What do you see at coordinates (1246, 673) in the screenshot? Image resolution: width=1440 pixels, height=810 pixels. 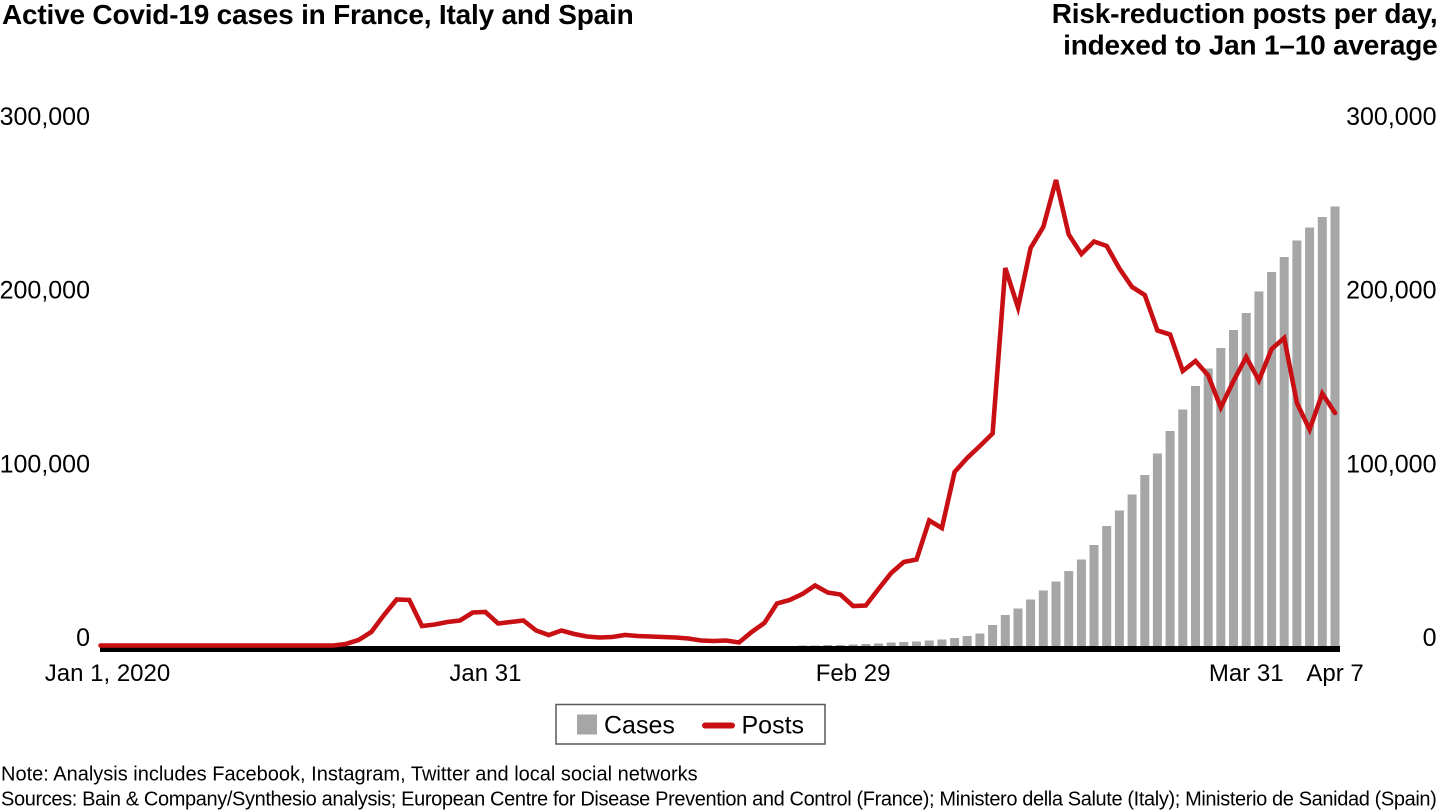 I see `svg-text: Mar 31` at bounding box center [1246, 673].